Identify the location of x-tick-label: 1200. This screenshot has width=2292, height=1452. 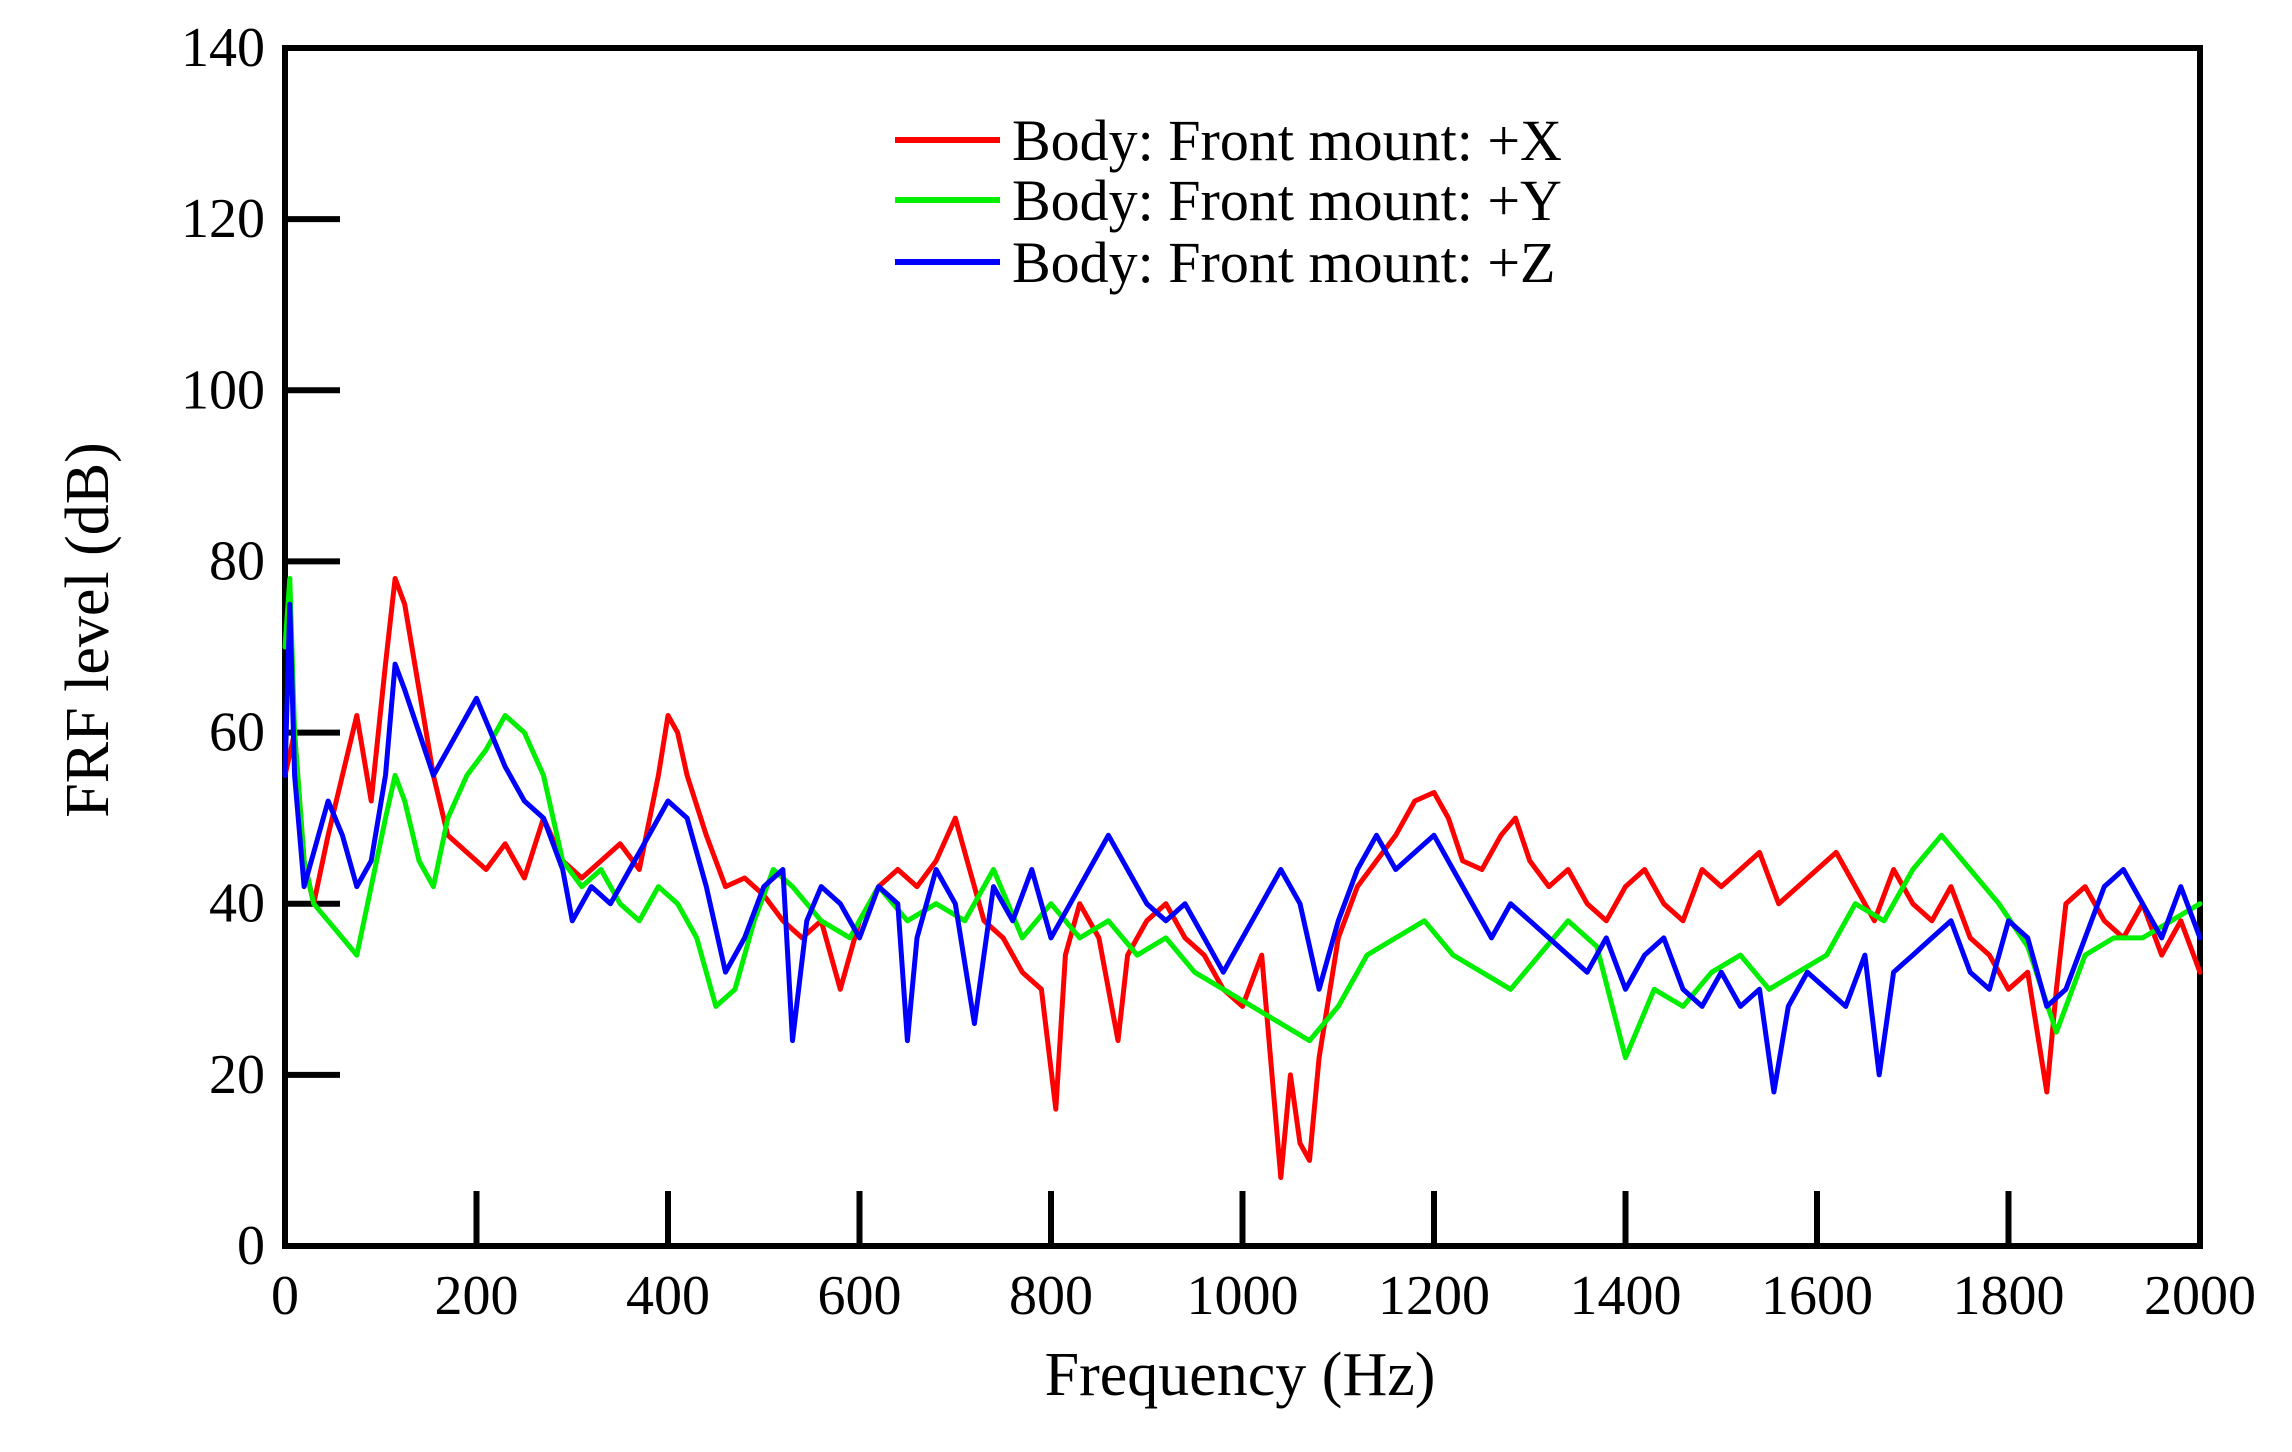
(1434, 1296).